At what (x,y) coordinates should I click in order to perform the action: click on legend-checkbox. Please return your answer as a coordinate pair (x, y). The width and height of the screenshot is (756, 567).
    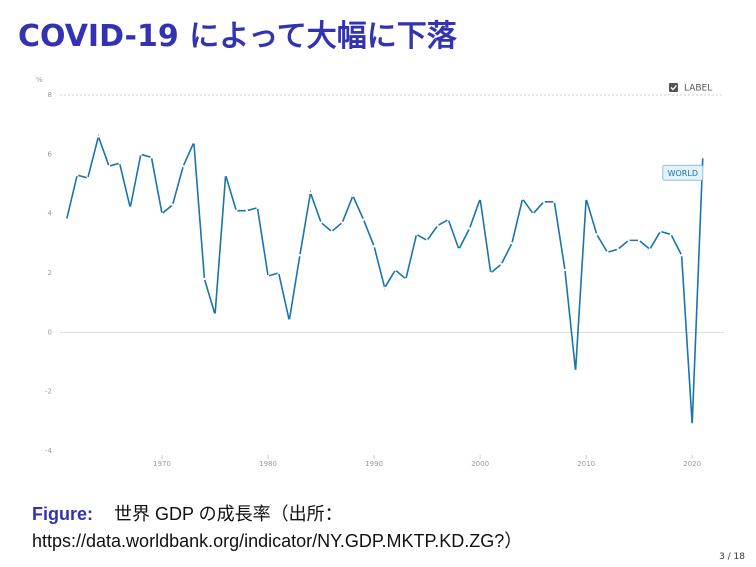
    Looking at the image, I should click on (673, 87).